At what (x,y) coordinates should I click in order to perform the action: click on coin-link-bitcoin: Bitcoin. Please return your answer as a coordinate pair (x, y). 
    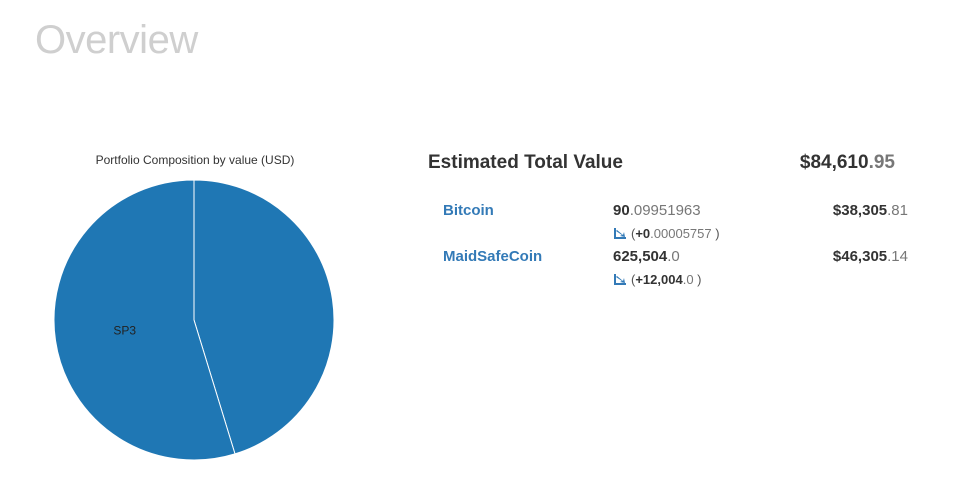
    Looking at the image, I should click on (468, 210).